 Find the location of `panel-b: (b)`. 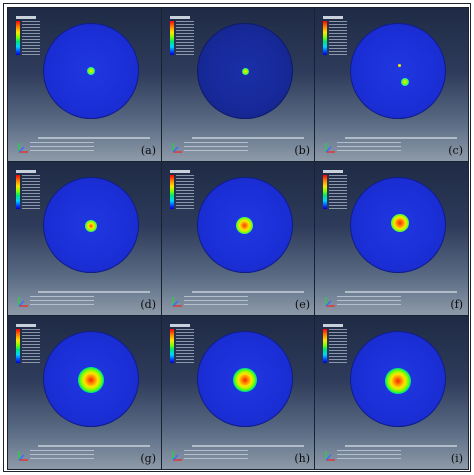

panel-b: (b) is located at coordinates (238, 84).